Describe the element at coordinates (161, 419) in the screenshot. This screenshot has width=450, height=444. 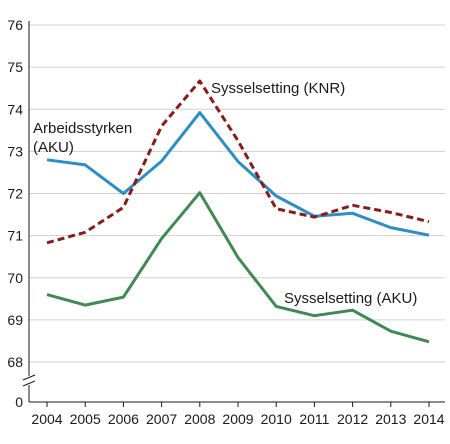
I see `x-tick-label: 2007` at that location.